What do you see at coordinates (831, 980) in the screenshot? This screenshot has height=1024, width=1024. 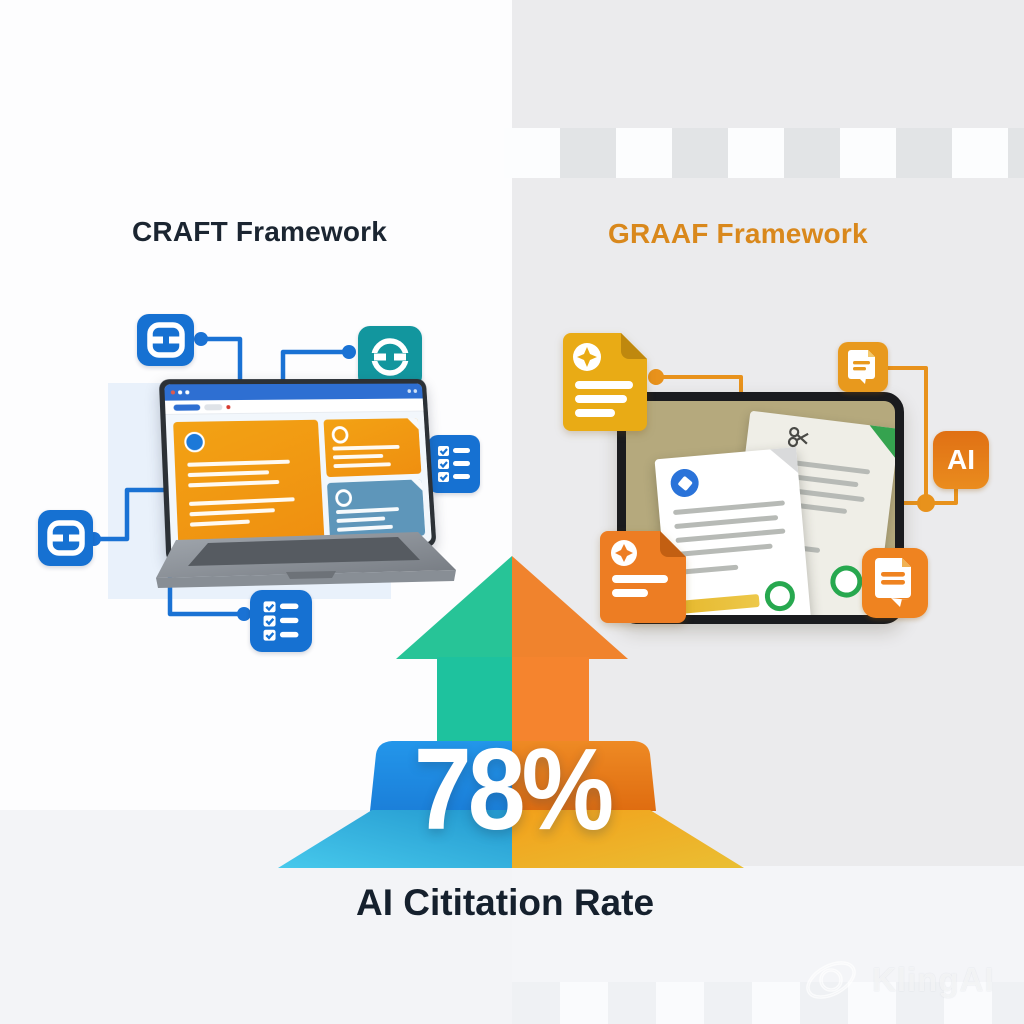 I see `kling-logo-icon` at bounding box center [831, 980].